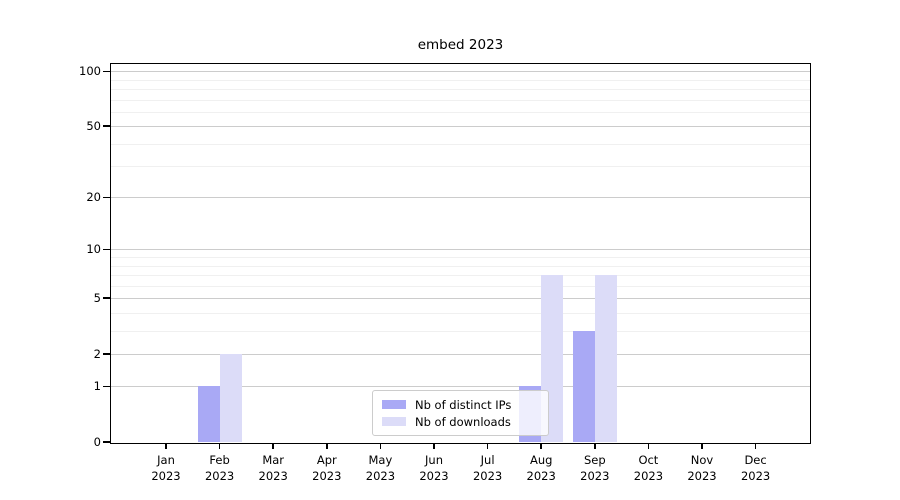 Image resolution: width=900 pixels, height=500 pixels. I want to click on legend-row: Nb of distinct IPs, so click(460, 405).